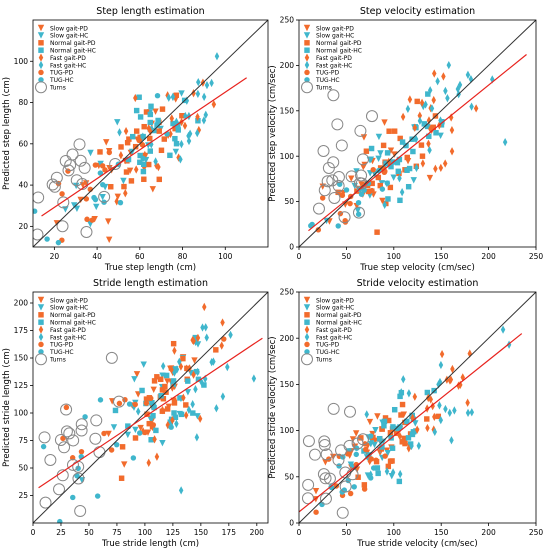 This screenshot has height=550, width=549. Describe the element at coordinates (21, 413) in the screenshot. I see `y-tick-label: 100` at that location.